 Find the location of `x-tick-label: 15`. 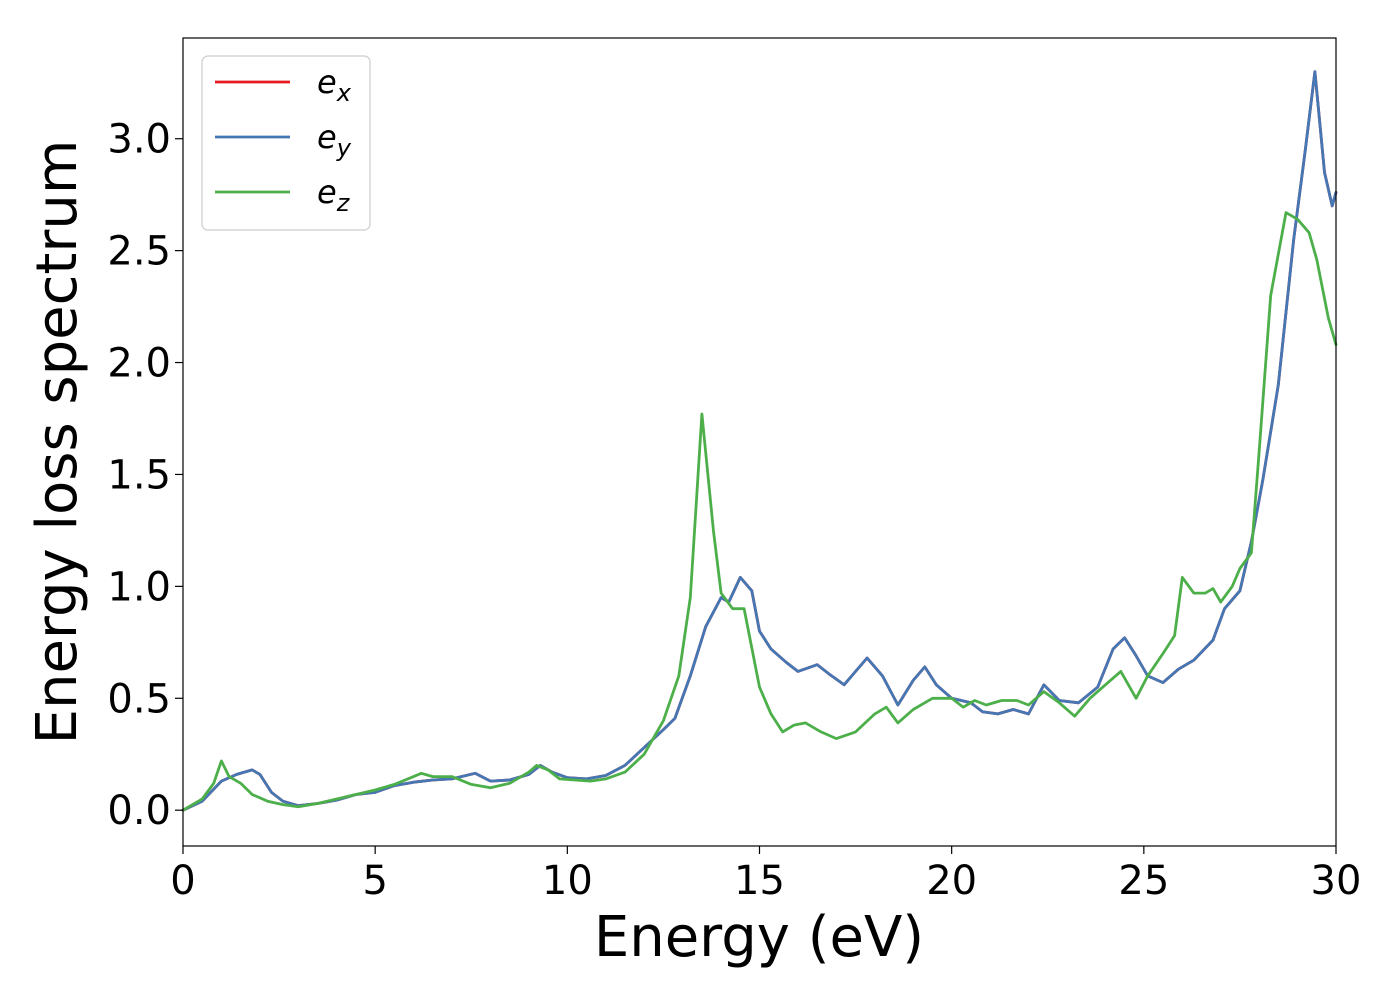

x-tick-label: 15 is located at coordinates (759, 881).